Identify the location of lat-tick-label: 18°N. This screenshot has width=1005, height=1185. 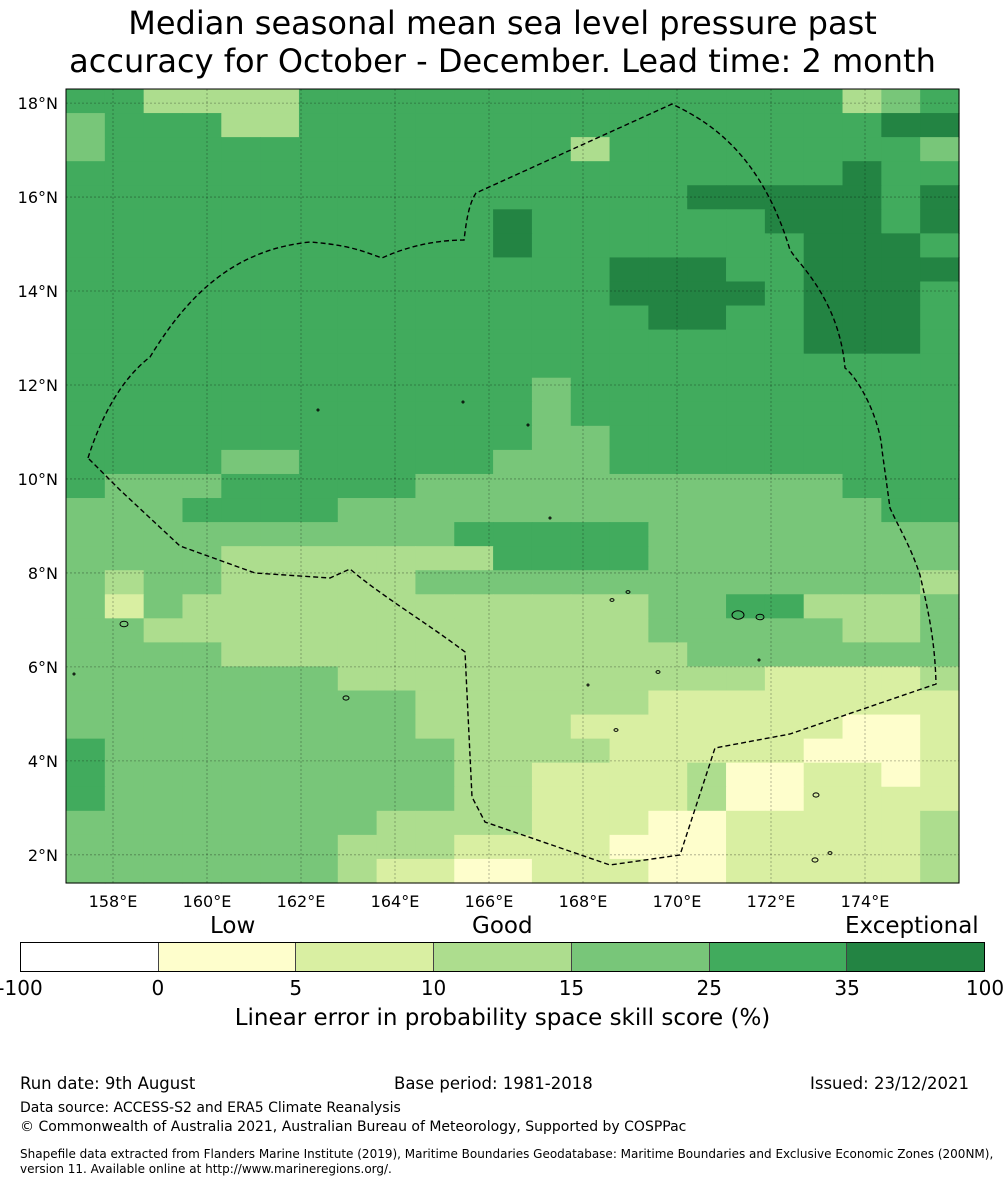
(38, 103).